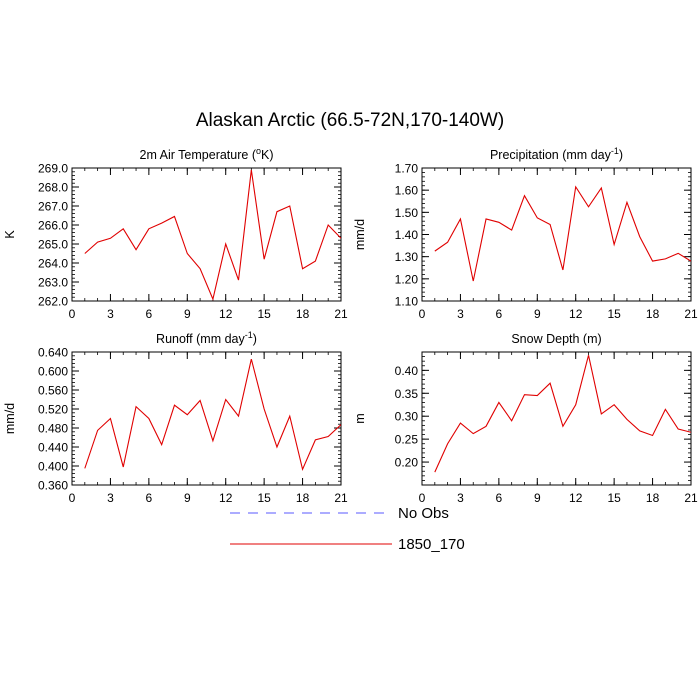 The image size is (700, 700). Describe the element at coordinates (653, 498) in the screenshot. I see `snow-depth-x-tick-label: 18` at that location.